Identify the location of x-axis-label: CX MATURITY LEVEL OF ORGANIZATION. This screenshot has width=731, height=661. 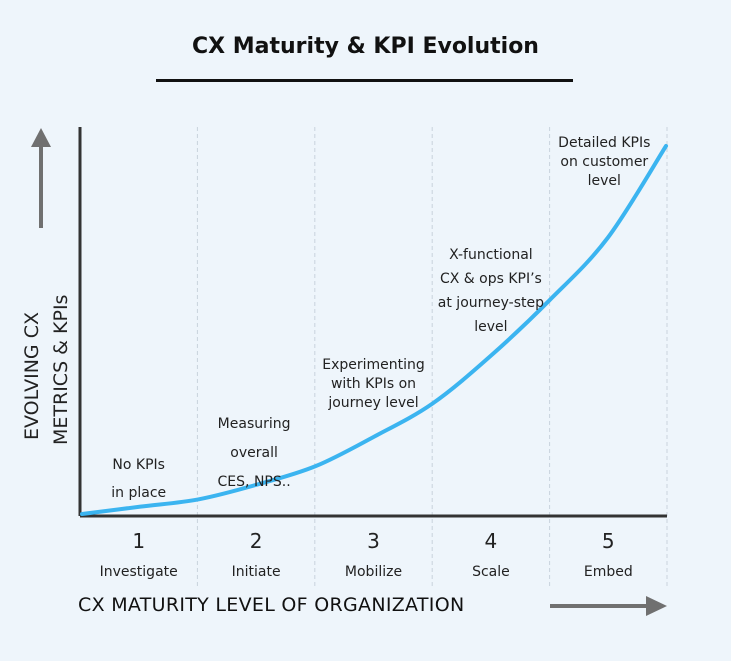
(271, 605).